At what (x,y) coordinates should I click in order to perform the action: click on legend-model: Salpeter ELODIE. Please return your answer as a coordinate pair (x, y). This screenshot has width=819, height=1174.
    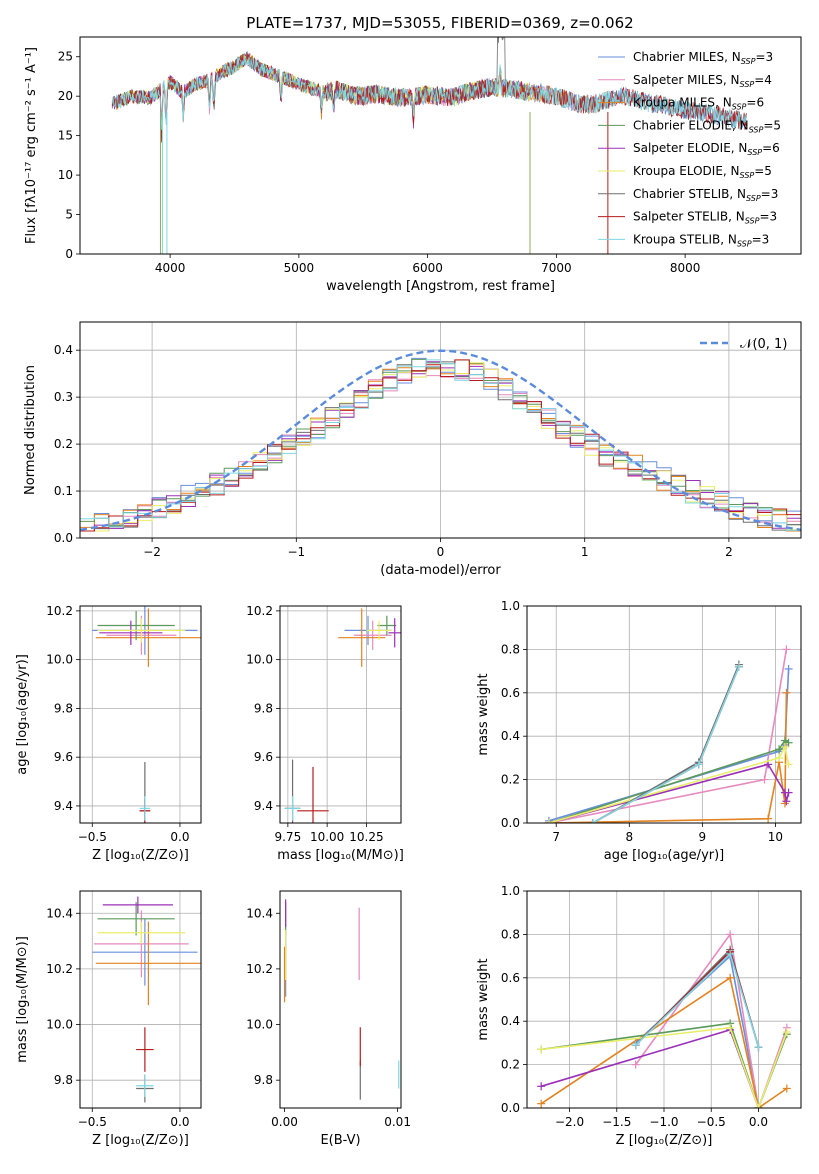
    Looking at the image, I should click on (682, 148).